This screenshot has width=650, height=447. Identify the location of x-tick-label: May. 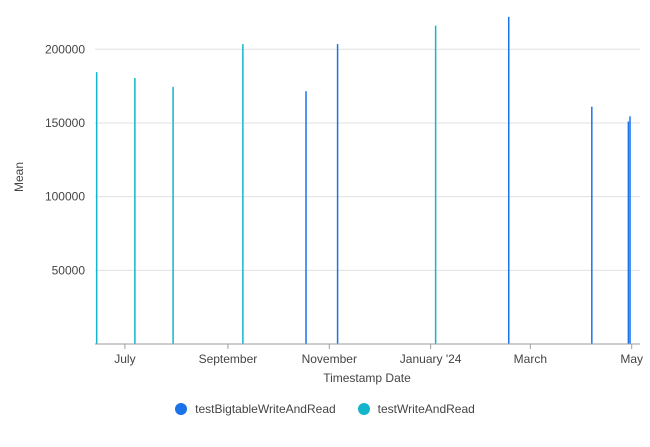
(631, 359).